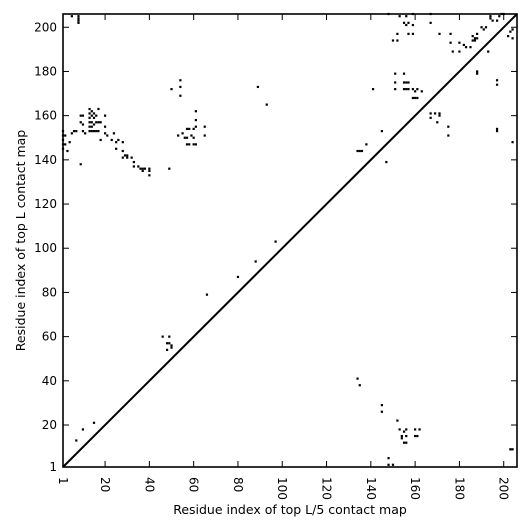 Image resolution: width=531 pixels, height=531 pixels. Describe the element at coordinates (294, 421) in the screenshot. I see `lower-contact-points` at that location.